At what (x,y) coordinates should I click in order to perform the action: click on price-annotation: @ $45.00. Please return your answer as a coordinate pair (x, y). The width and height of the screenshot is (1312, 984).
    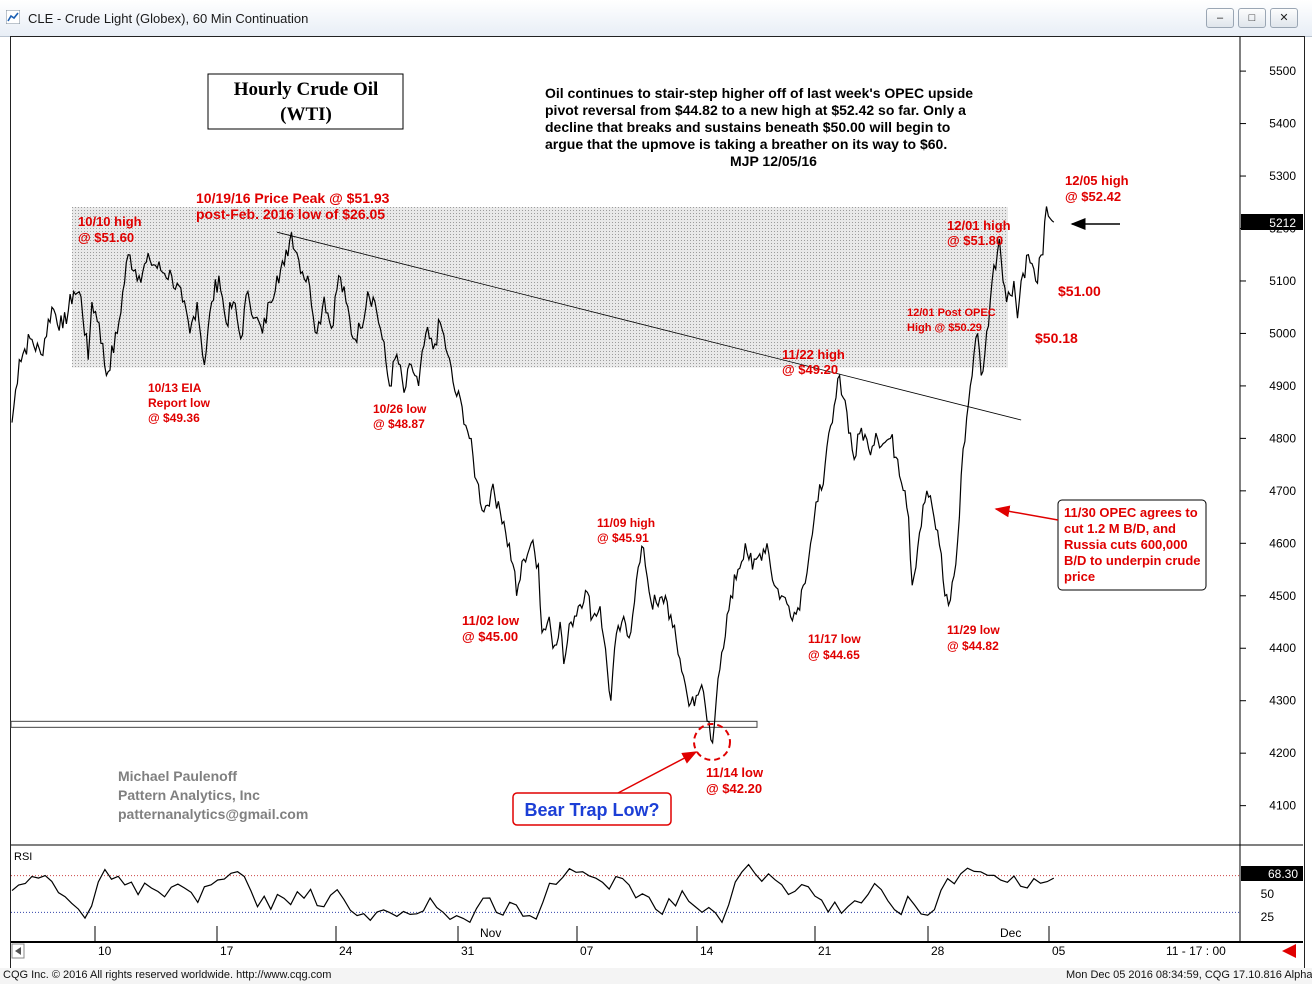
    Looking at the image, I should click on (490, 636).